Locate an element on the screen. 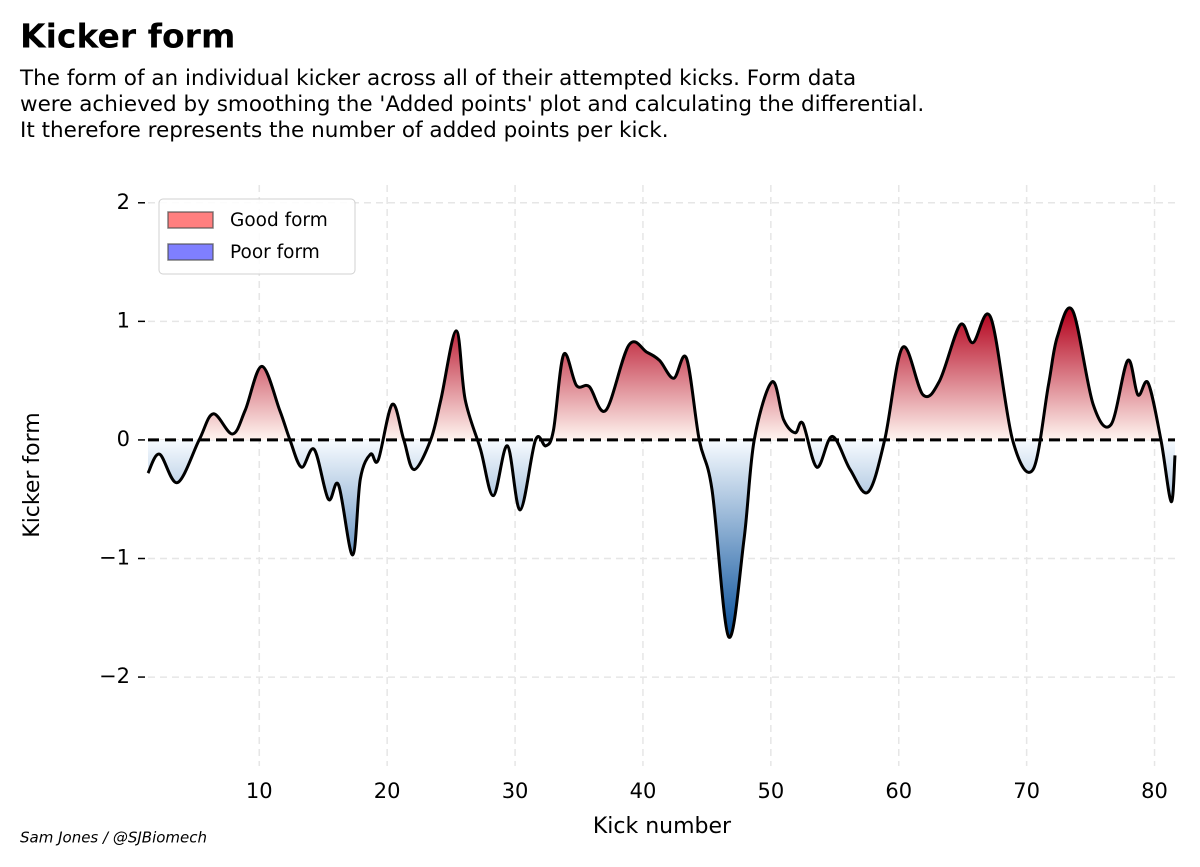  y-tick-label: −1 is located at coordinates (114, 558).